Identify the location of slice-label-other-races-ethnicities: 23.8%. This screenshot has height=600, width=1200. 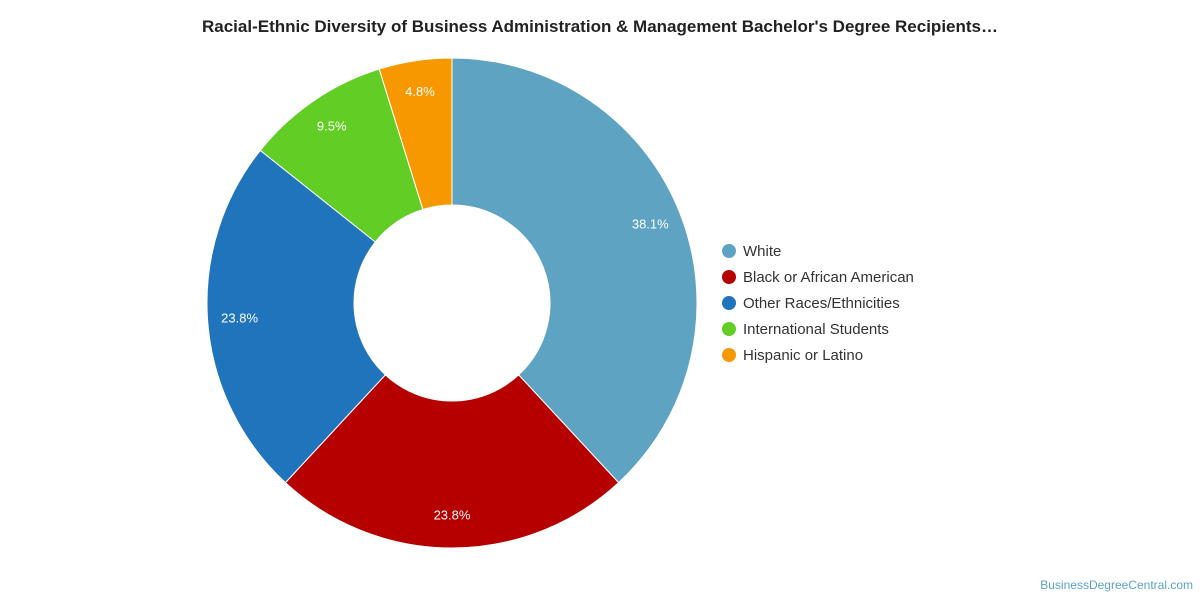
(239, 317).